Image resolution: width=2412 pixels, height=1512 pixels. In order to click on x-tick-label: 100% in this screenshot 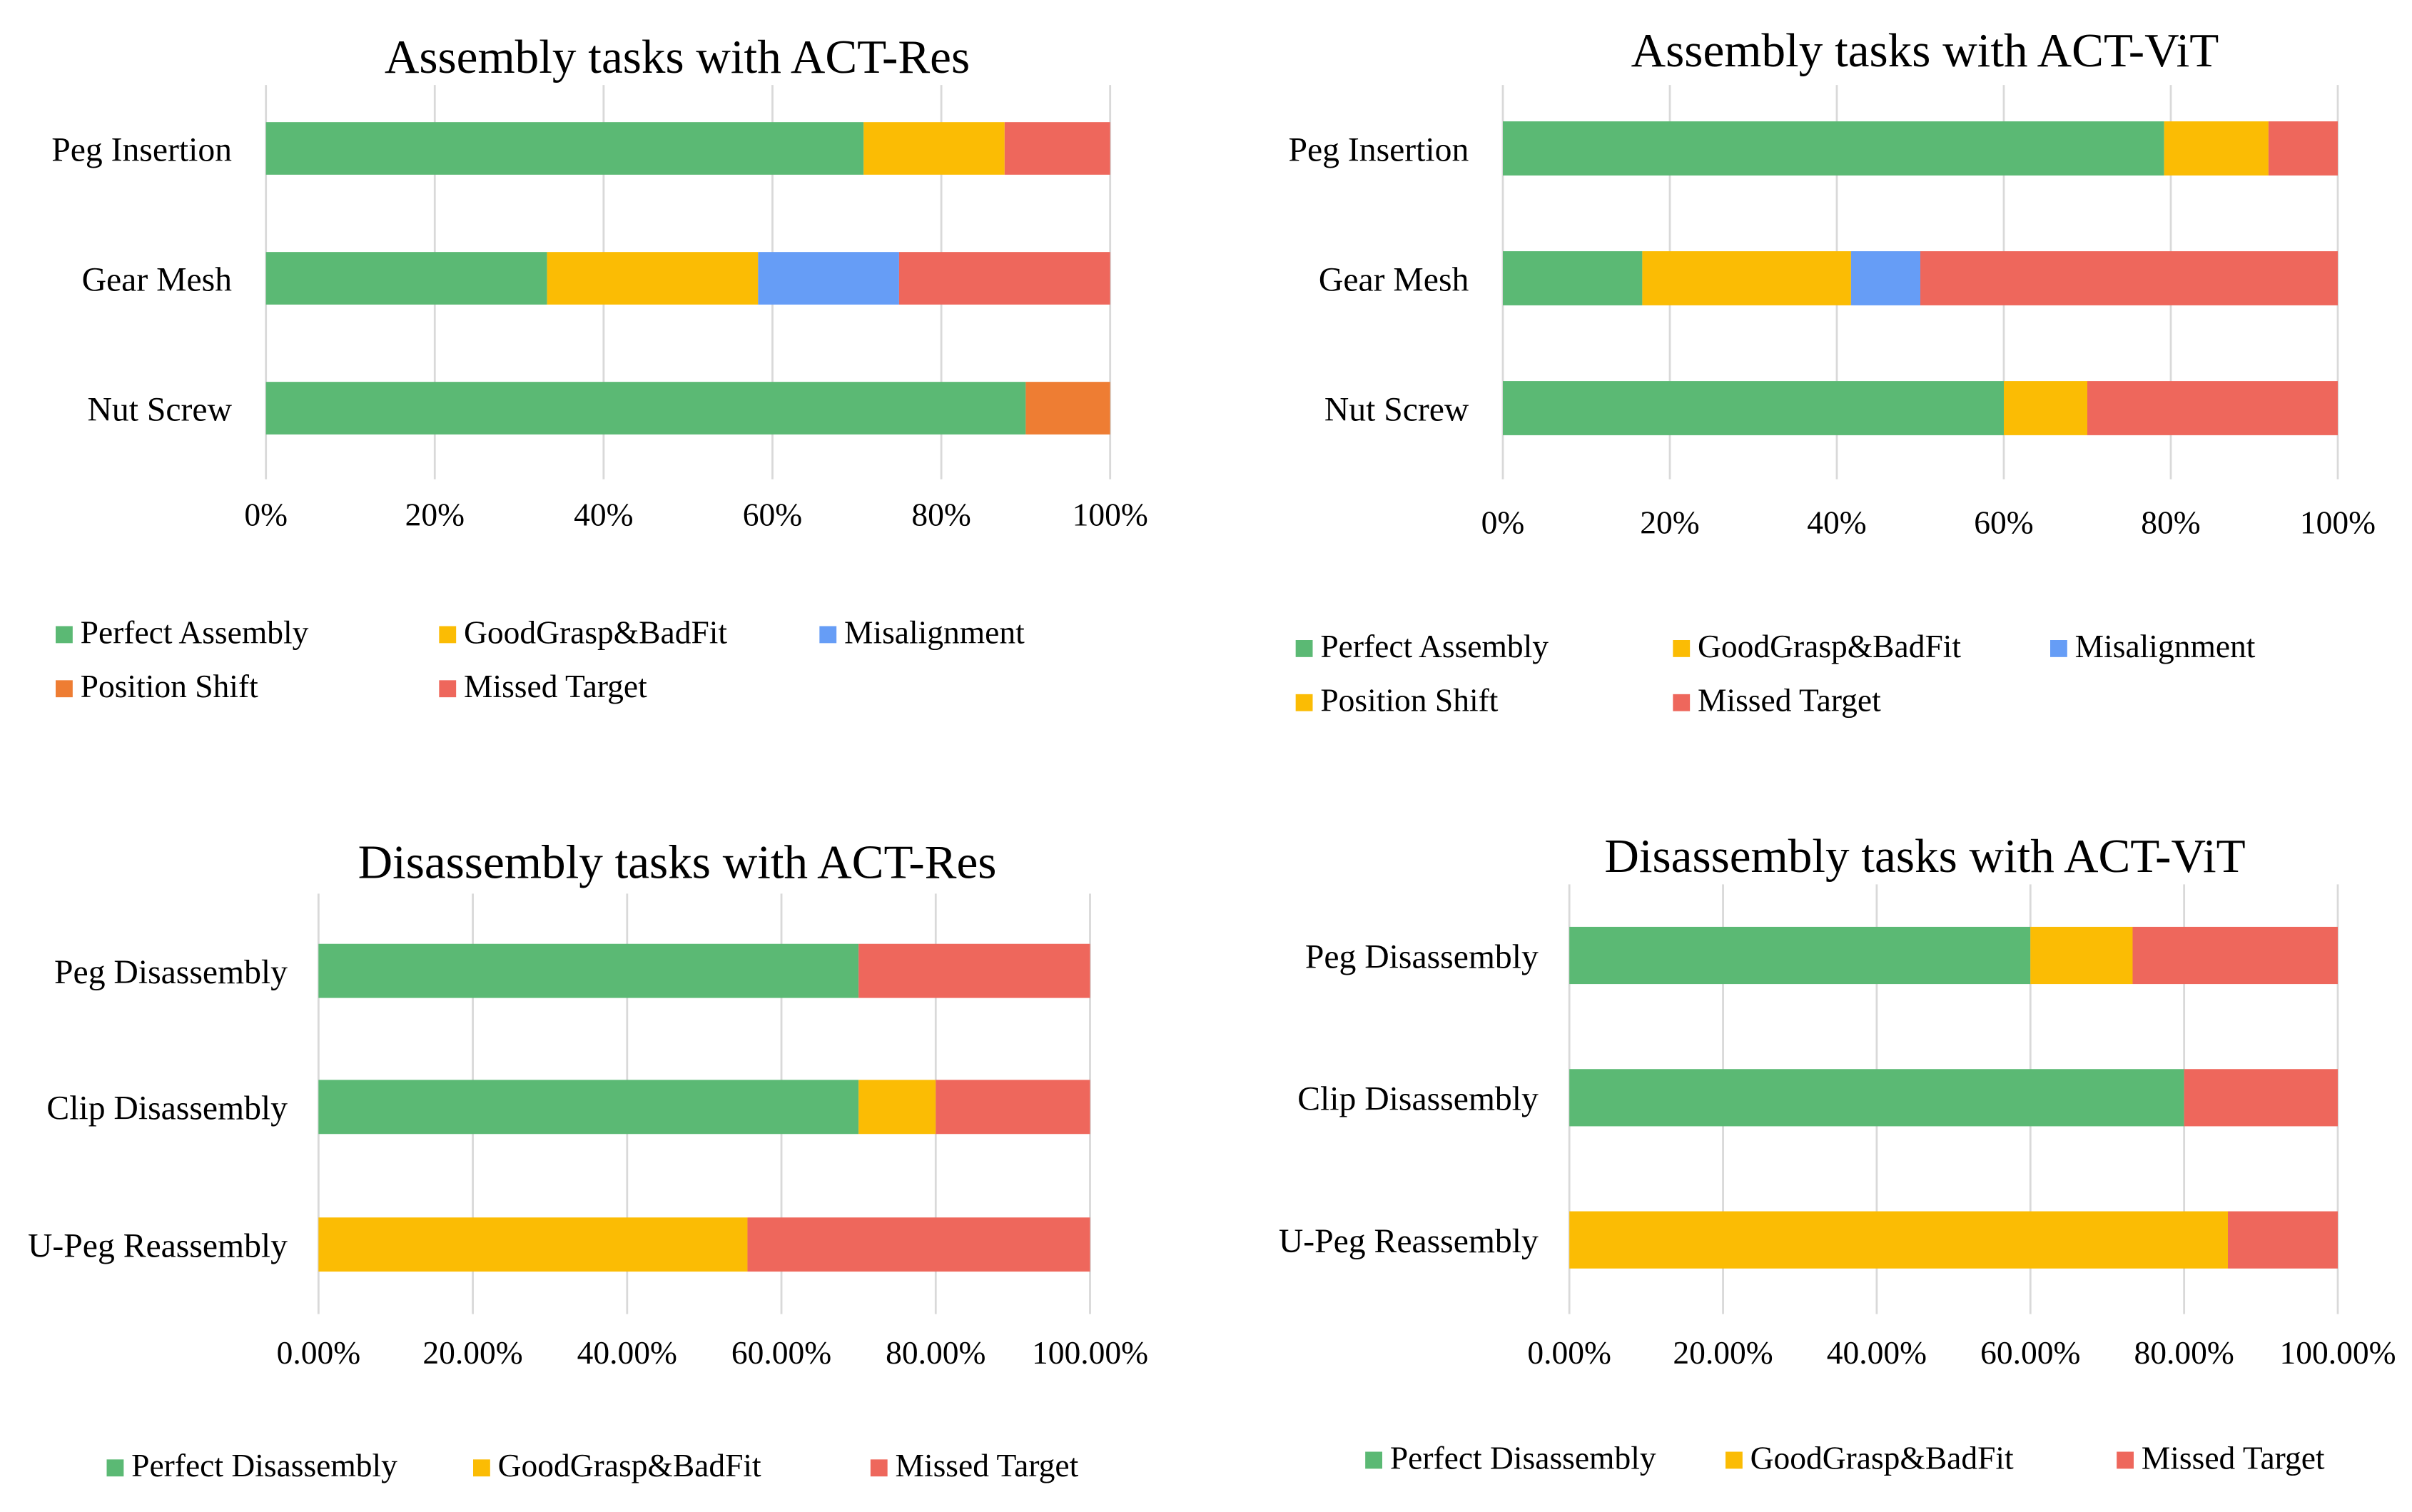, I will do `click(2338, 522)`.